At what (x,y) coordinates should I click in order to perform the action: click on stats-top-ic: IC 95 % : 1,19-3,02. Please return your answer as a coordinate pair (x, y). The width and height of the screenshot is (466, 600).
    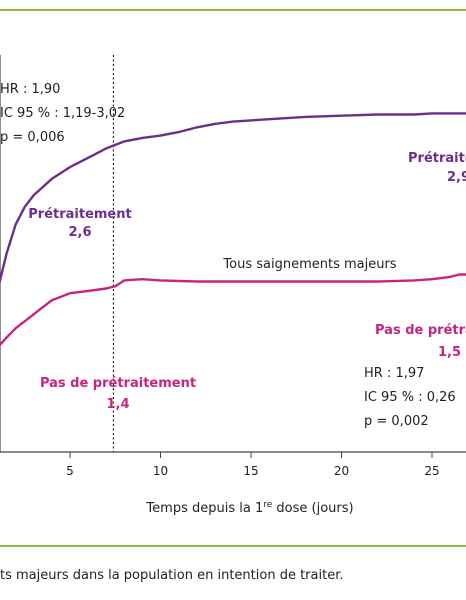
    Looking at the image, I should click on (62, 113).